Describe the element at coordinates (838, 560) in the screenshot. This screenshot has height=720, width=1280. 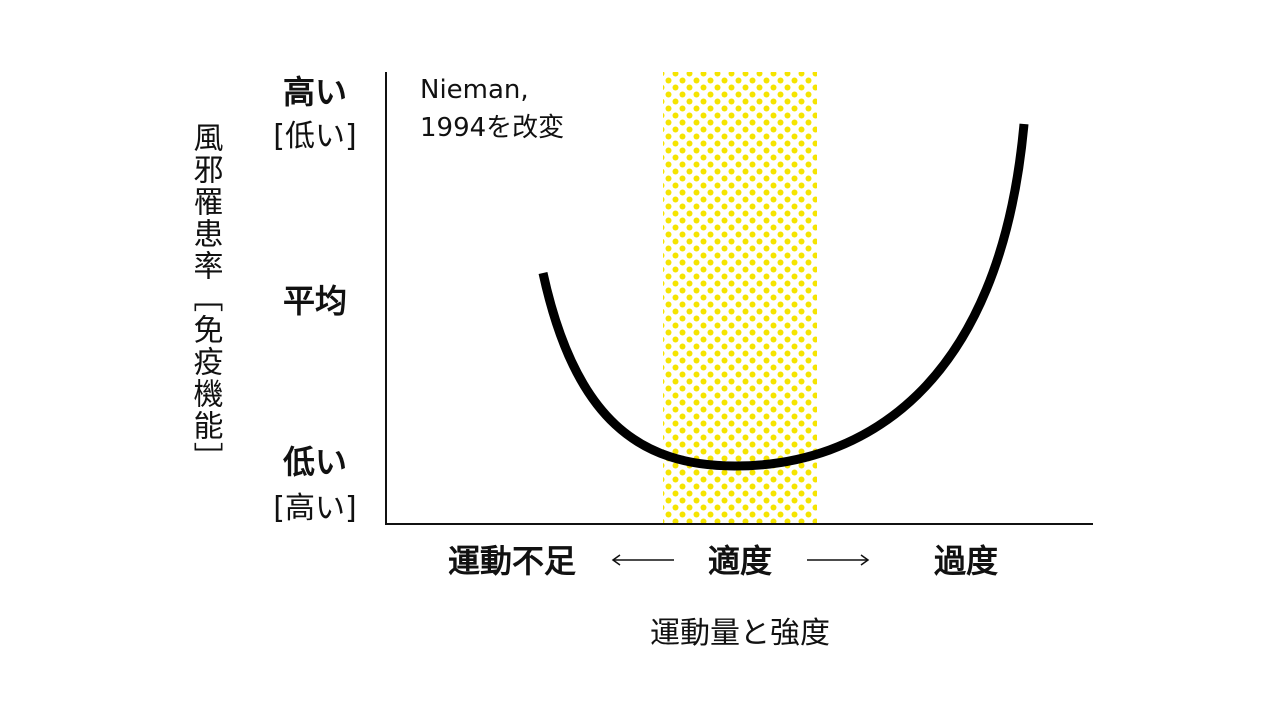
I see `right-arrow` at that location.